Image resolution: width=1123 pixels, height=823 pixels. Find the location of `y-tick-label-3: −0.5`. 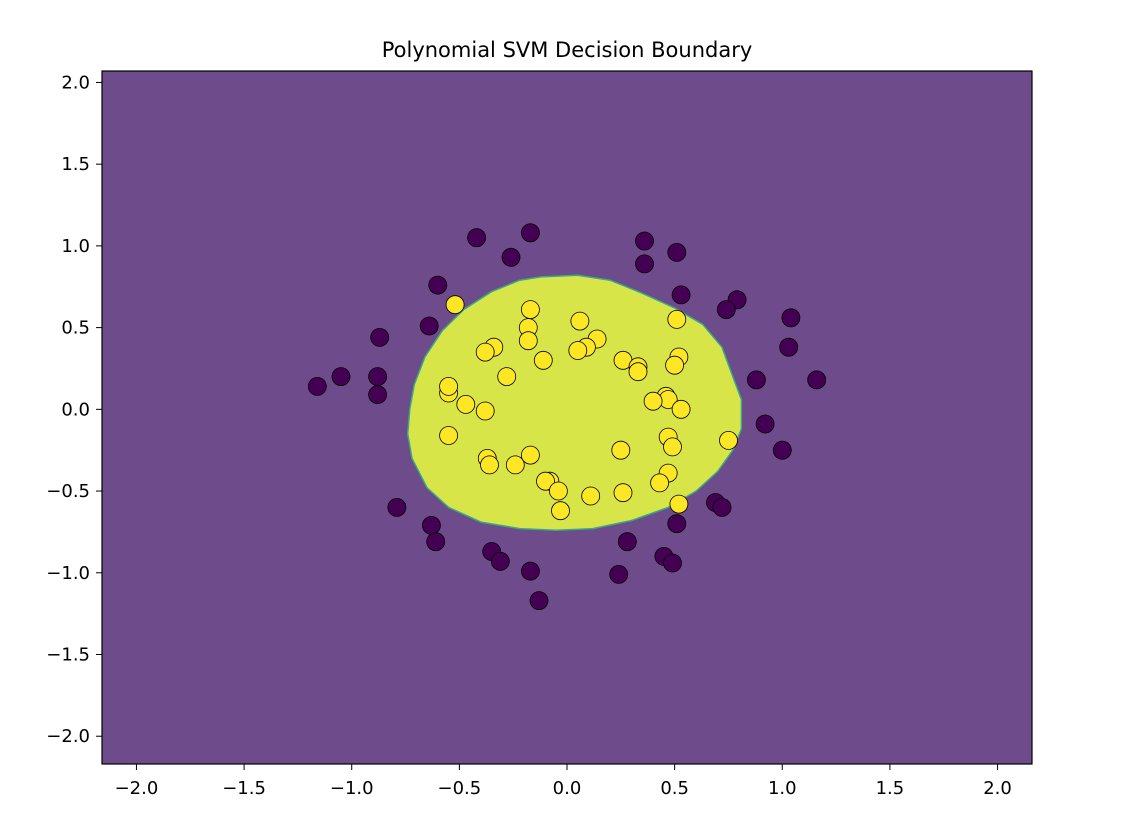

y-tick-label-3: −0.5 is located at coordinates (68, 491).